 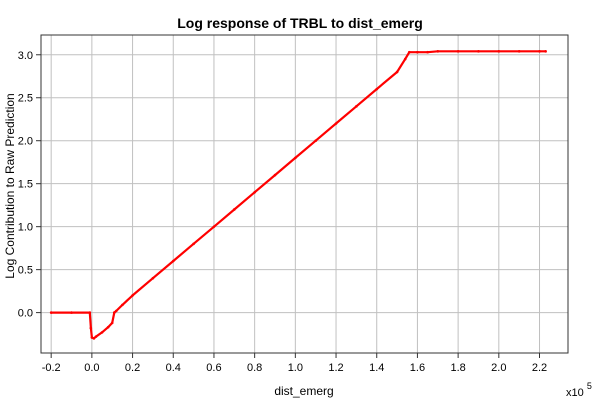 What do you see at coordinates (132, 368) in the screenshot?
I see `x-tick-label: 0.2` at bounding box center [132, 368].